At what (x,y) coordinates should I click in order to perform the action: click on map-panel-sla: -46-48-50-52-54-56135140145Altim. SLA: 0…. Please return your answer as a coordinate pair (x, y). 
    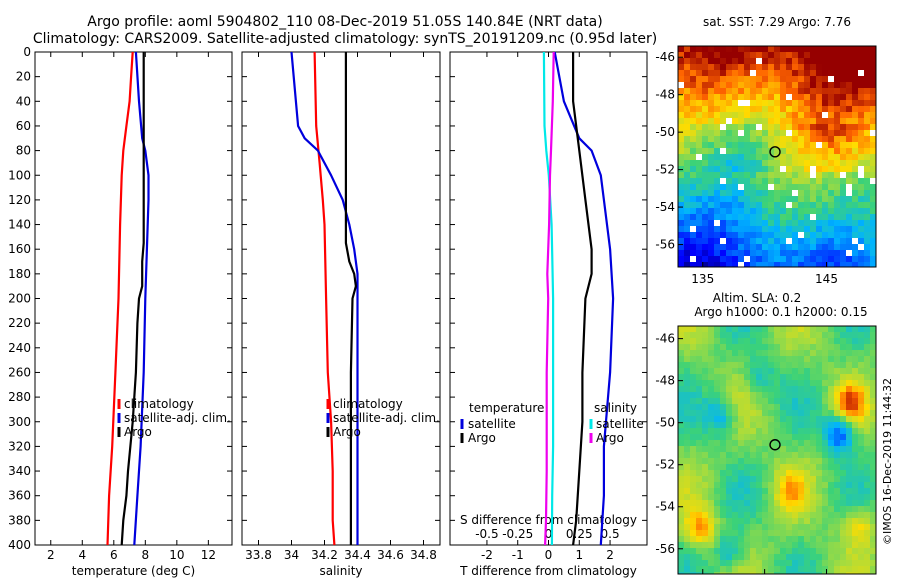
    Looking at the image, I should click on (766, 435).